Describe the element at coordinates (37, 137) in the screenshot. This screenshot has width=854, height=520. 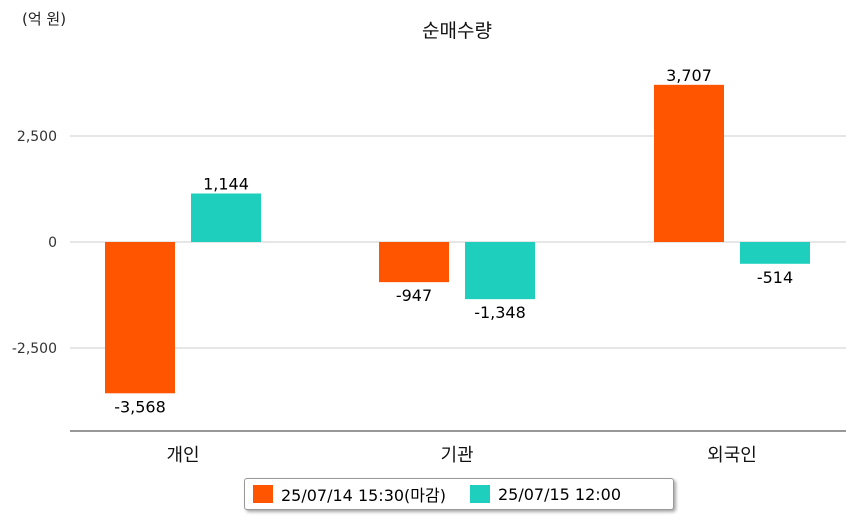
I see `y-tick-label: 2,500` at that location.